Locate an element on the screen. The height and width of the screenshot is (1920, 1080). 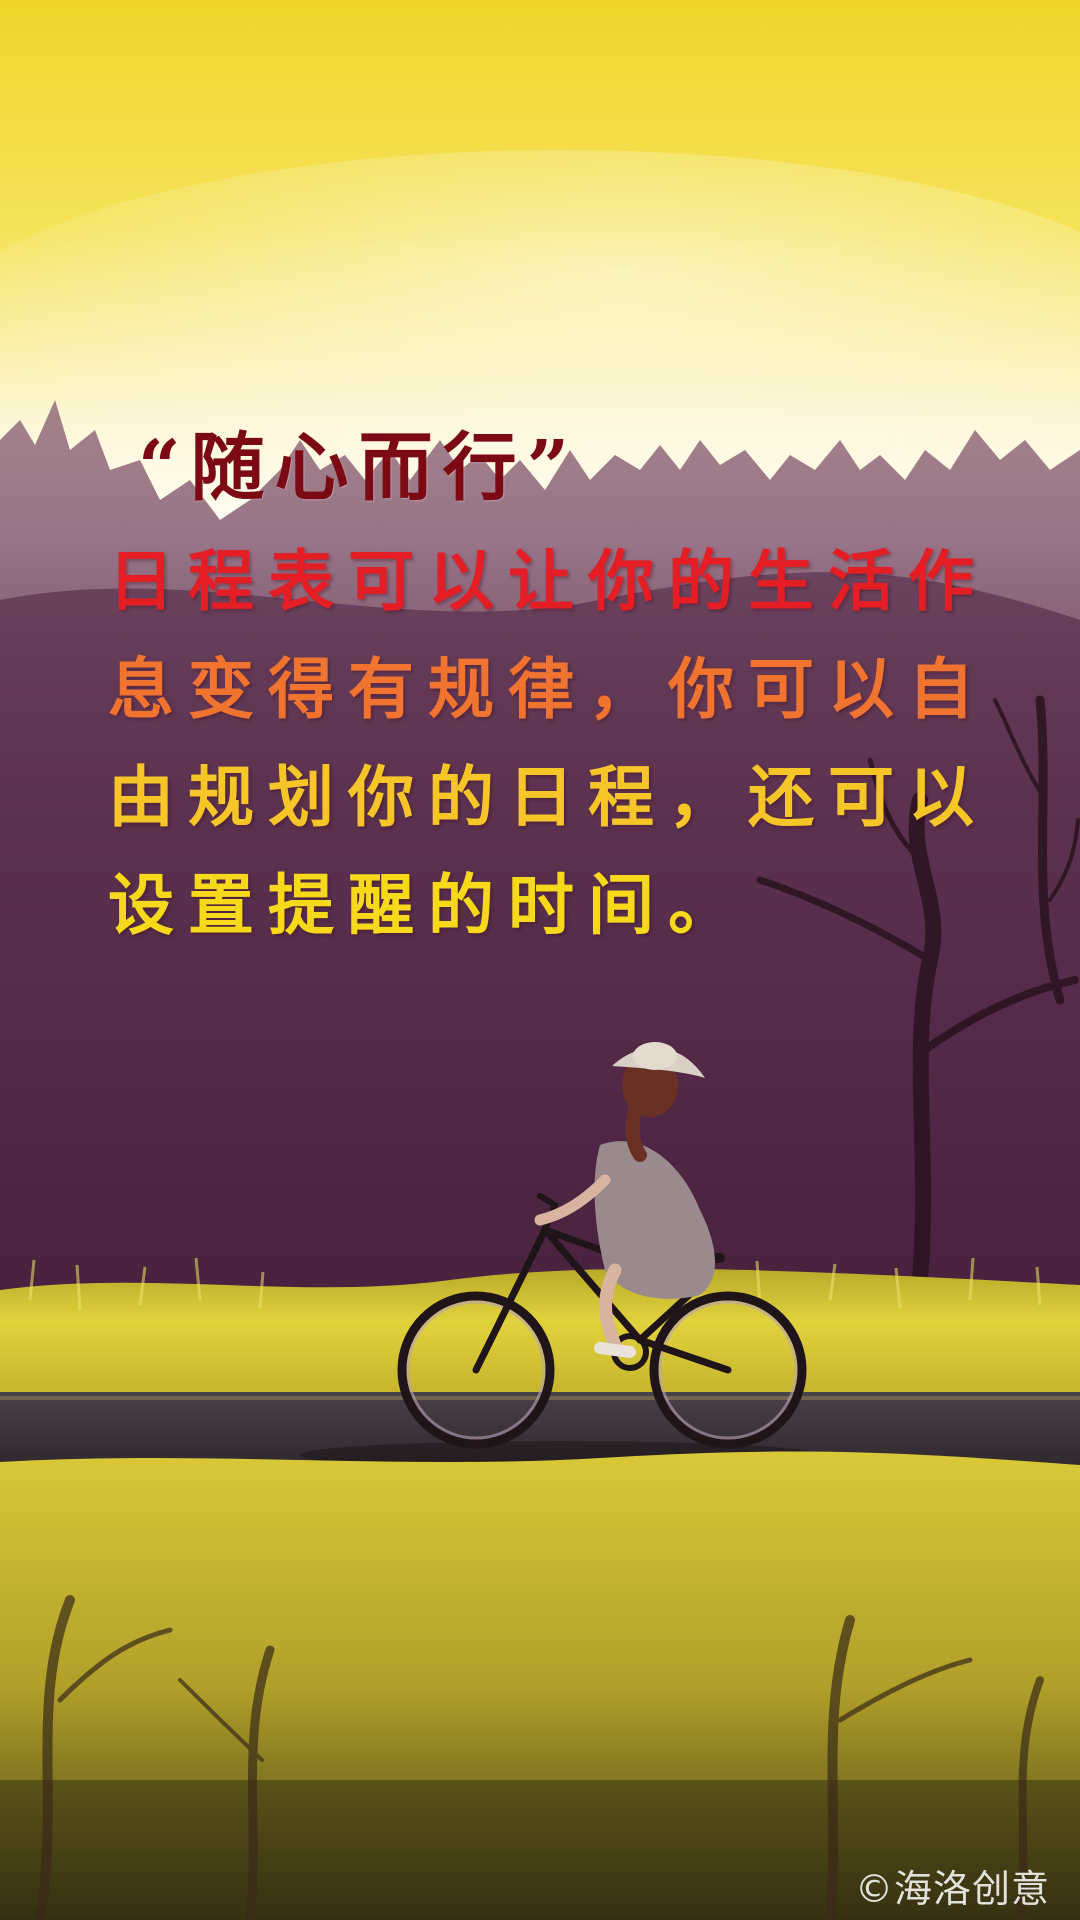
poster-text-line-4: 设置提醒的时间。 is located at coordinates (428, 905).